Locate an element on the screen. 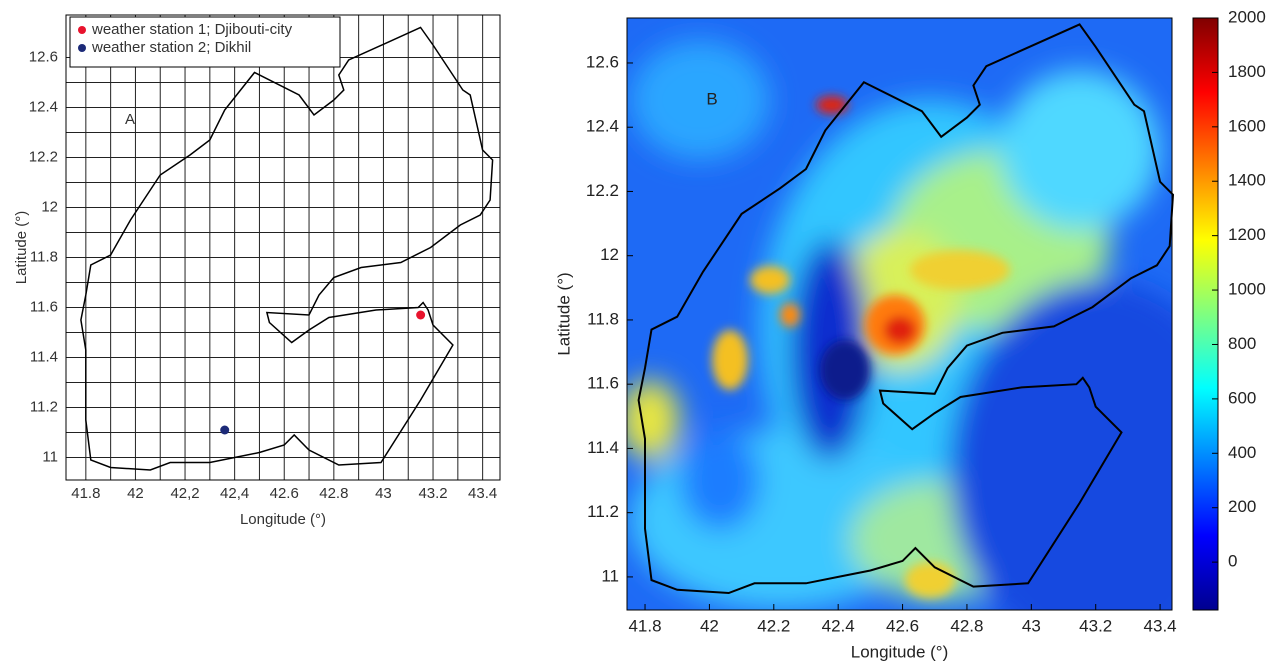  colorbar-tick-label: 1000 is located at coordinates (1247, 289).